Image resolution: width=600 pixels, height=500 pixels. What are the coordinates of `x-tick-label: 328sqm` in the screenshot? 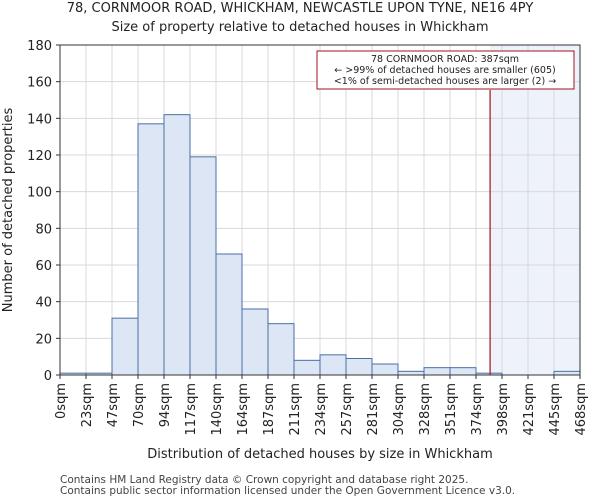 It's located at (425, 409).